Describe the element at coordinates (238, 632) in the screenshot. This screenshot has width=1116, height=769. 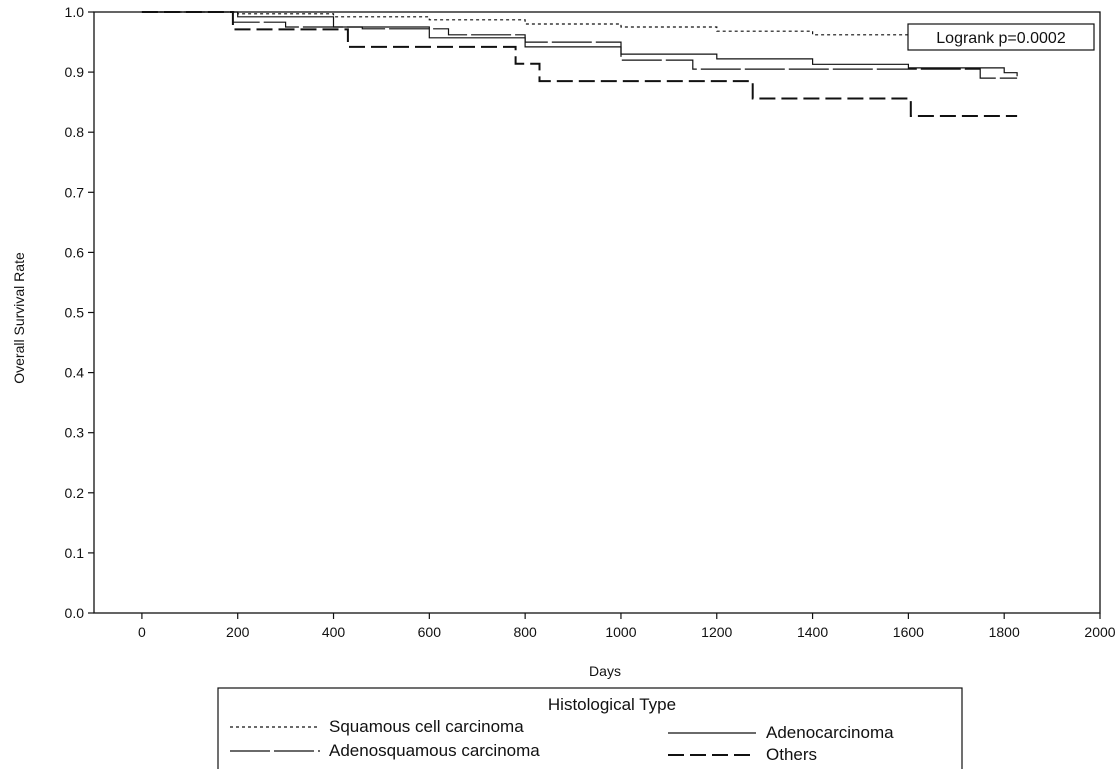
I see `x-tick-label: 200` at that location.